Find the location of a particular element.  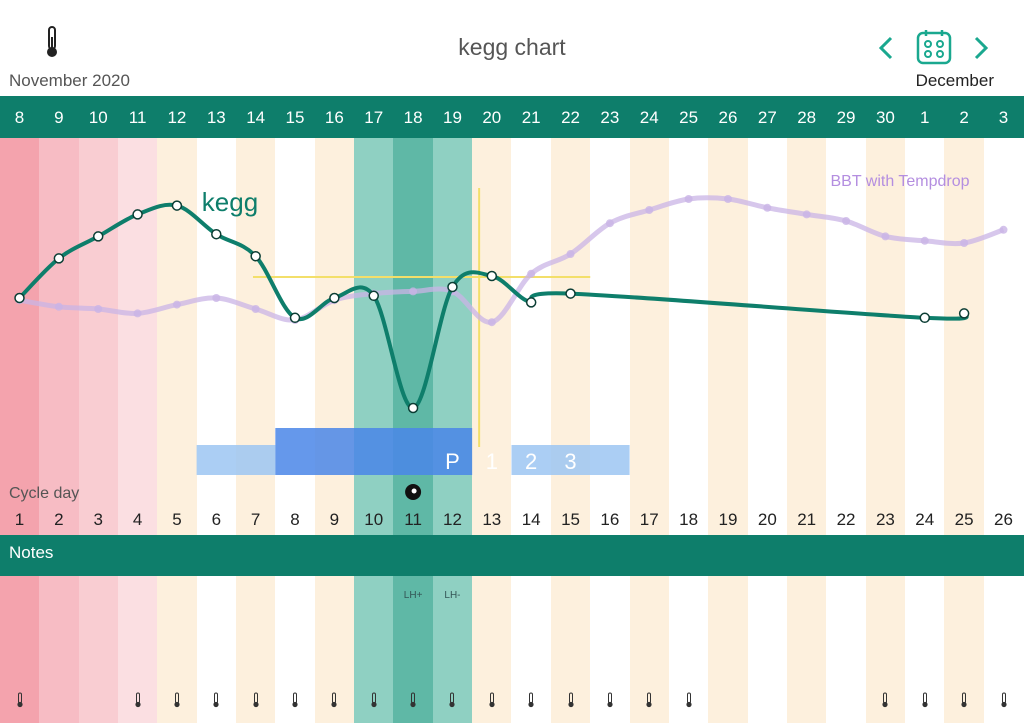

date-label: 10 is located at coordinates (98, 117).